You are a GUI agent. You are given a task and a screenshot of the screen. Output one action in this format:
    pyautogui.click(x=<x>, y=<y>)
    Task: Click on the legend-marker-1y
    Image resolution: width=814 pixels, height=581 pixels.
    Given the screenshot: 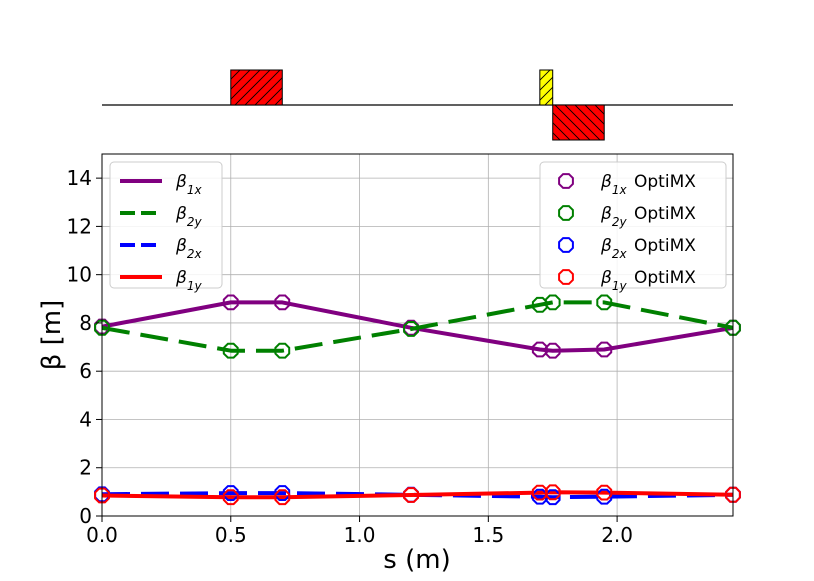 What is the action you would take?
    pyautogui.click(x=566, y=277)
    